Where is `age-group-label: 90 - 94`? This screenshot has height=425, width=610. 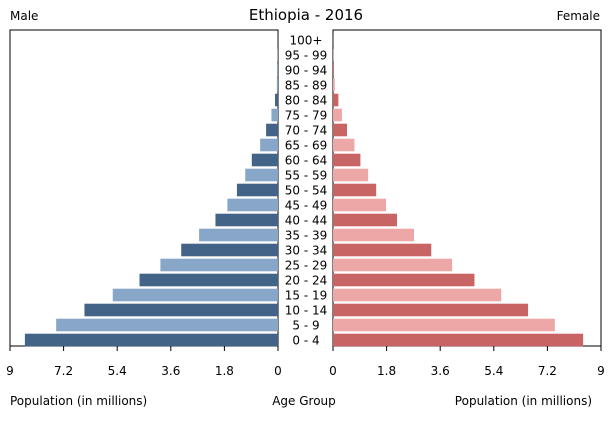 age-group-label: 90 - 94 is located at coordinates (306, 71).